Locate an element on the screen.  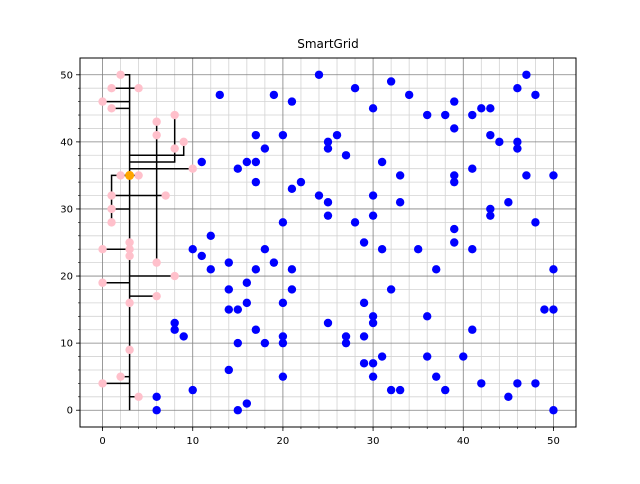
x-tick-label: 20 is located at coordinates (283, 441).